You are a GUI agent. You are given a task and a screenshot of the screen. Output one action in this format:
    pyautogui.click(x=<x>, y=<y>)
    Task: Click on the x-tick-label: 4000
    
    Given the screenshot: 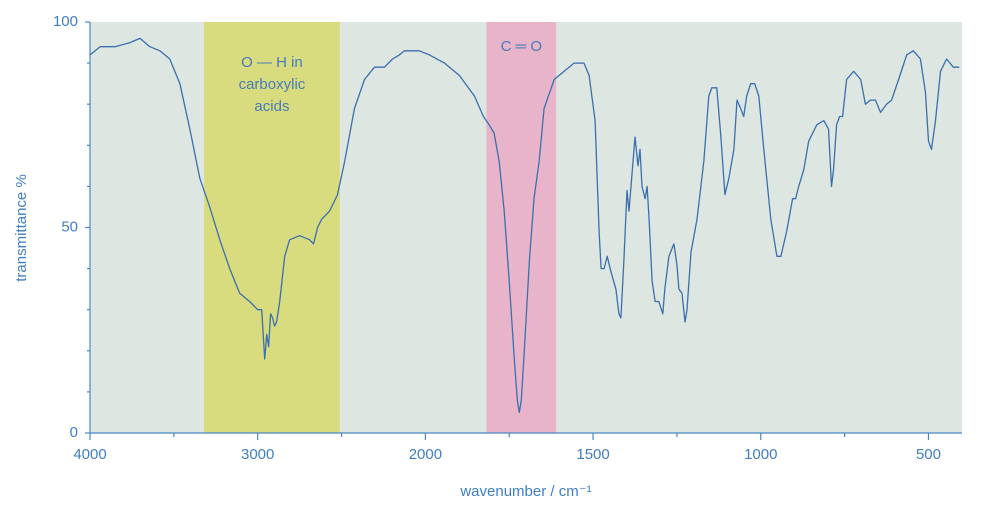 What is the action you would take?
    pyautogui.click(x=89, y=454)
    